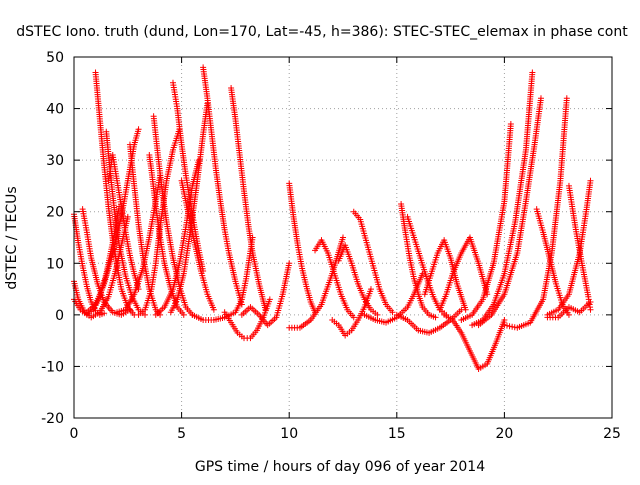  What do you see at coordinates (52, 367) in the screenshot?
I see `y-tick-label: -10` at bounding box center [52, 367].